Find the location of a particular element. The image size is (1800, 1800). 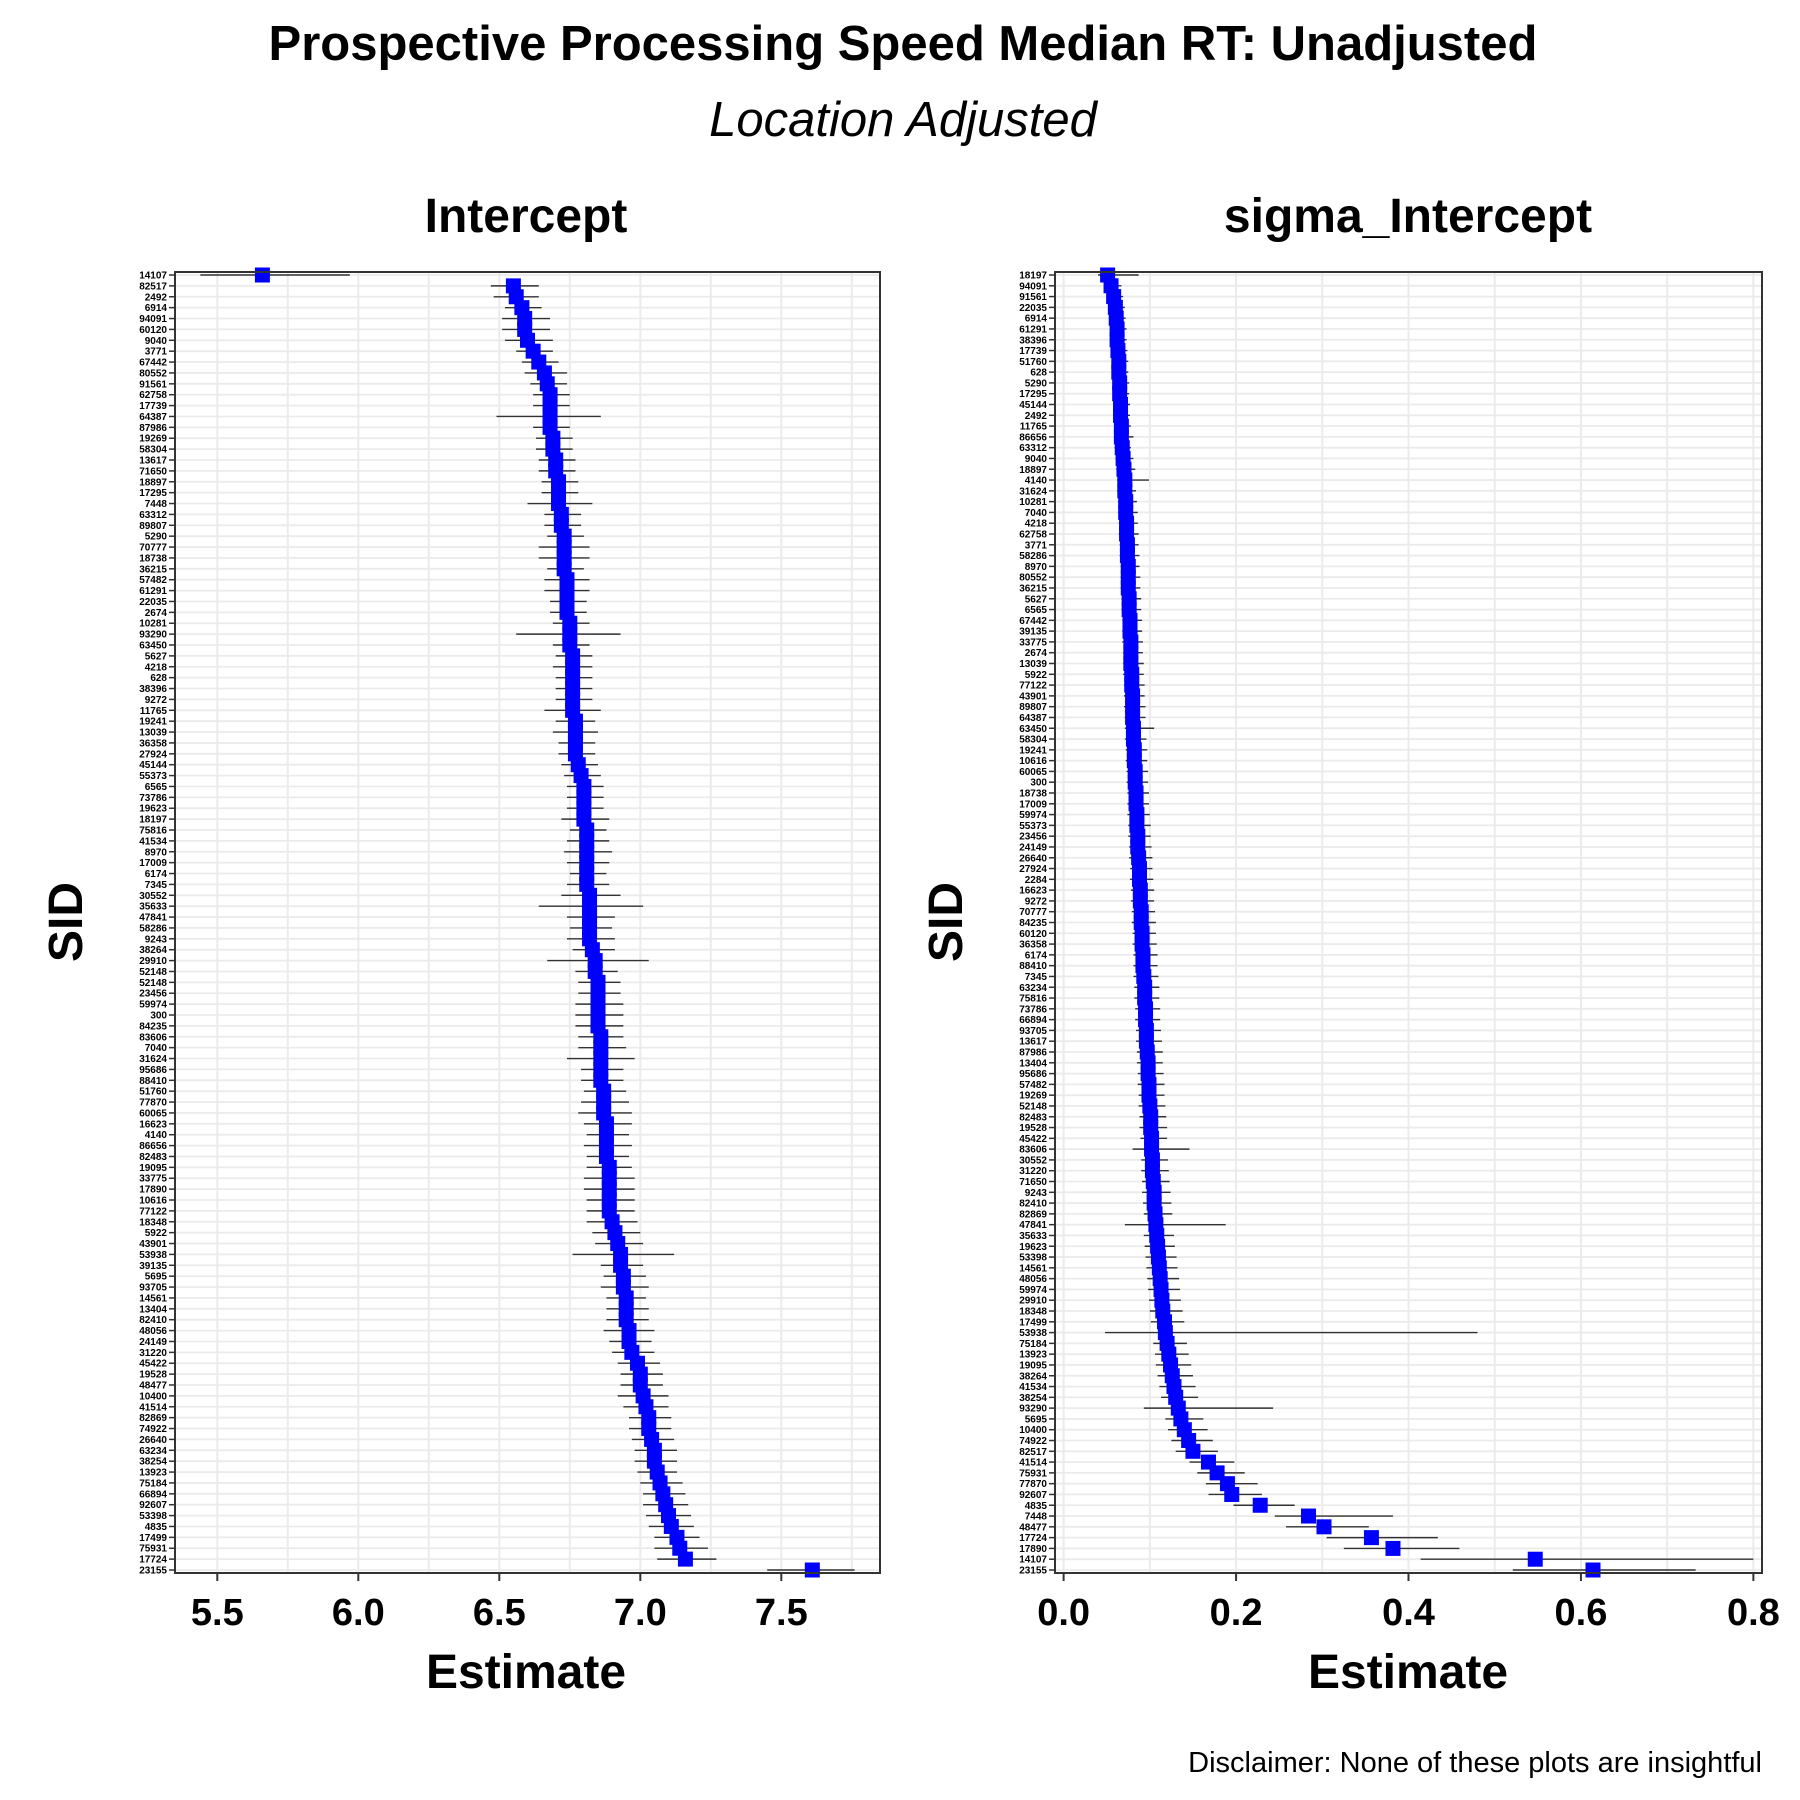

intercept-ytick-label: 71650 is located at coordinates (153, 471).